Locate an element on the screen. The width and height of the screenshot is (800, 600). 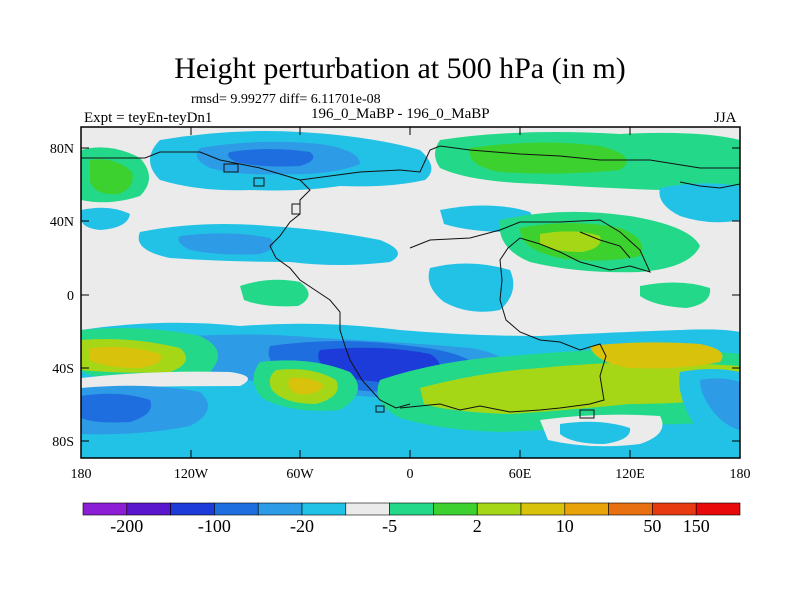
experiment-label: Expt = teyEn-teyDn1 is located at coordinates (148, 118).